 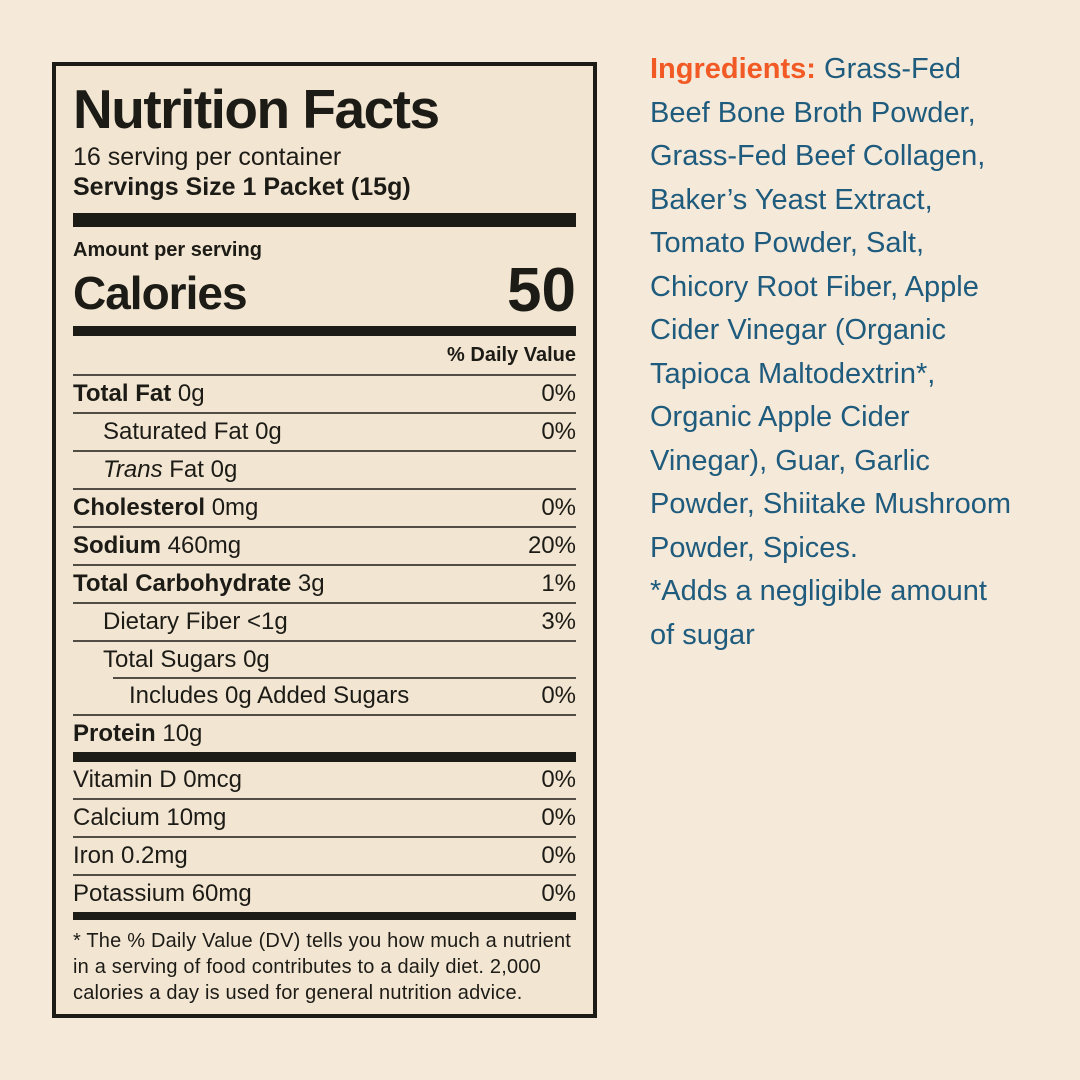 What do you see at coordinates (324, 356) in the screenshot?
I see `daily-value-header: % Daily Value` at bounding box center [324, 356].